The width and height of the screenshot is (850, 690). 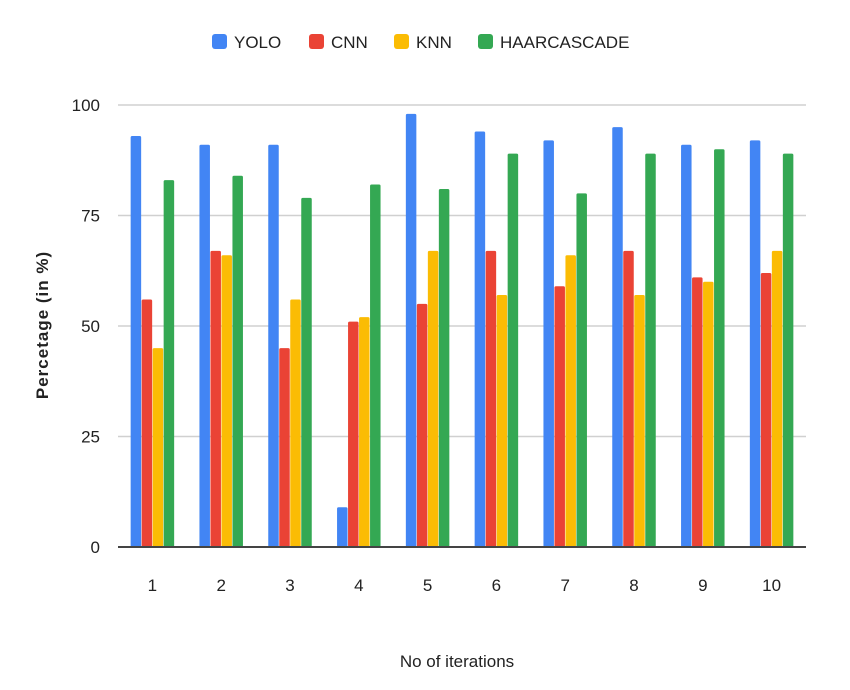 What do you see at coordinates (316, 41) in the screenshot?
I see `legend-swatch-cnn` at bounding box center [316, 41].